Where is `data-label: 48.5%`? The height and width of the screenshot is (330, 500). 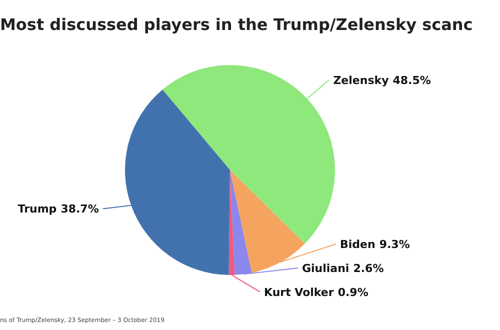
data-label: 48.5% is located at coordinates (411, 80).